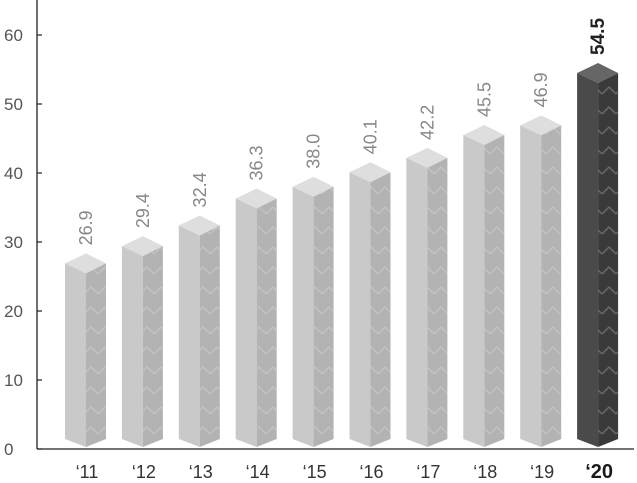  What do you see at coordinates (8, 449) in the screenshot?
I see `y-tick-label: 0` at bounding box center [8, 449].